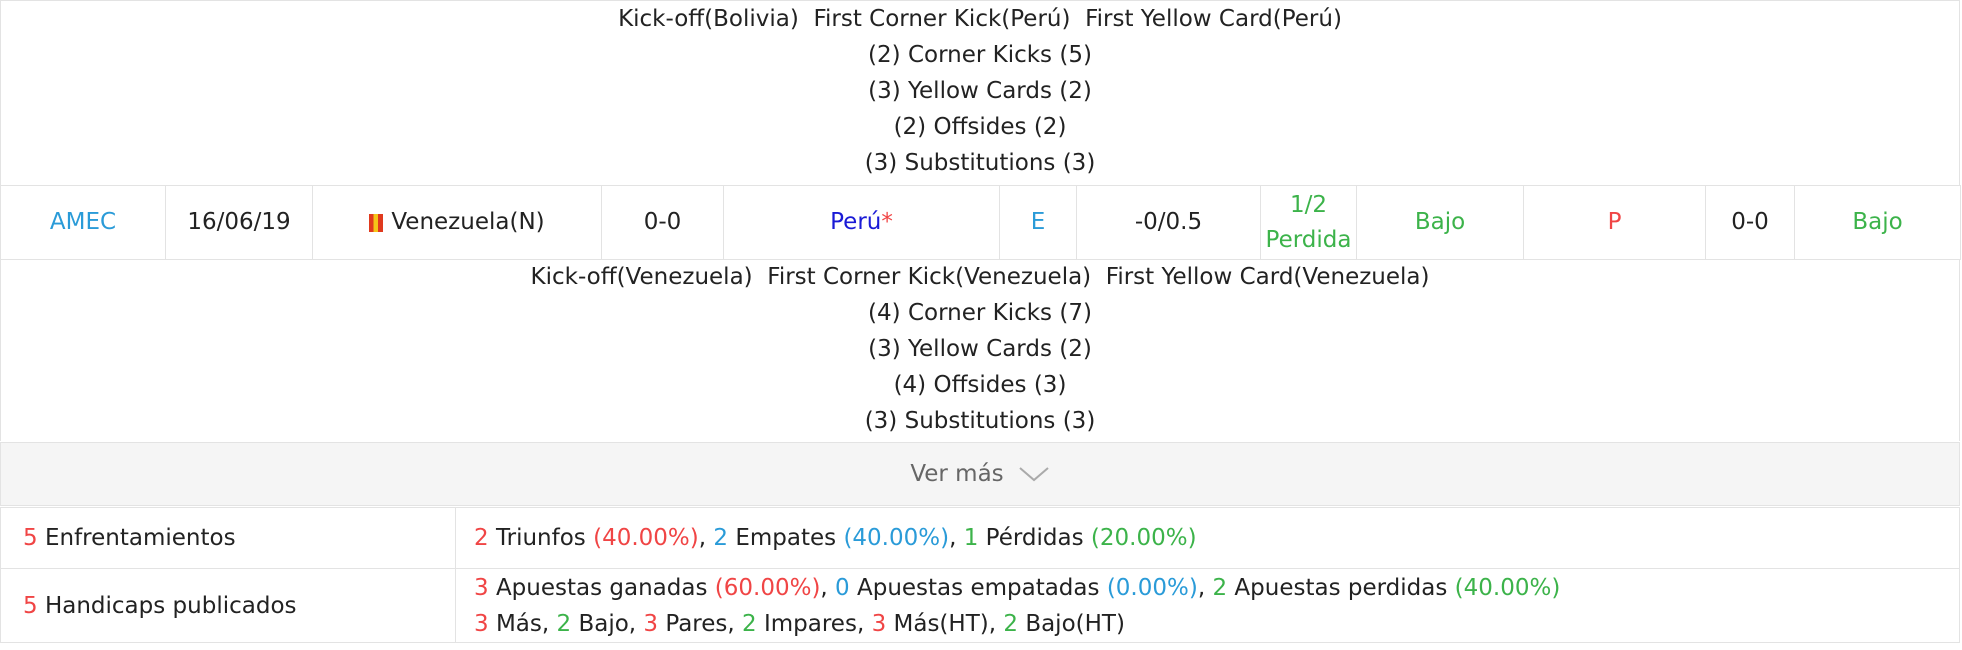  Describe the element at coordinates (170, 605) in the screenshot. I see `handicaps-label-text: Handicaps publicados` at that location.